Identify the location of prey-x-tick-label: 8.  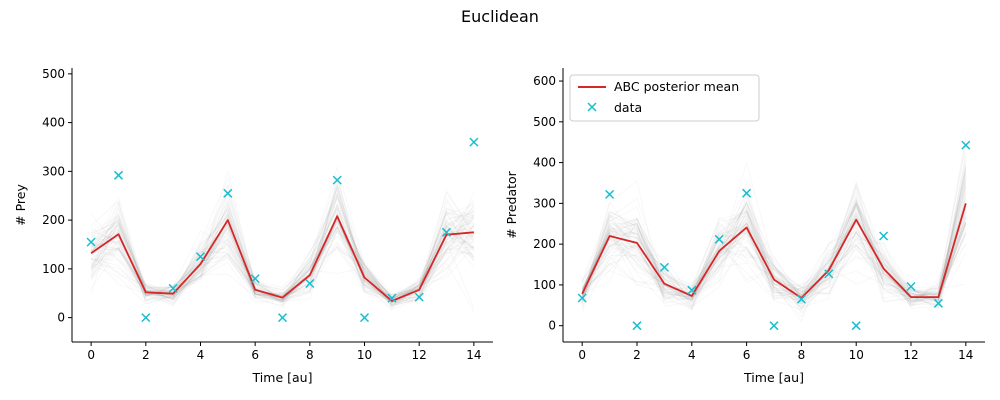
(310, 355).